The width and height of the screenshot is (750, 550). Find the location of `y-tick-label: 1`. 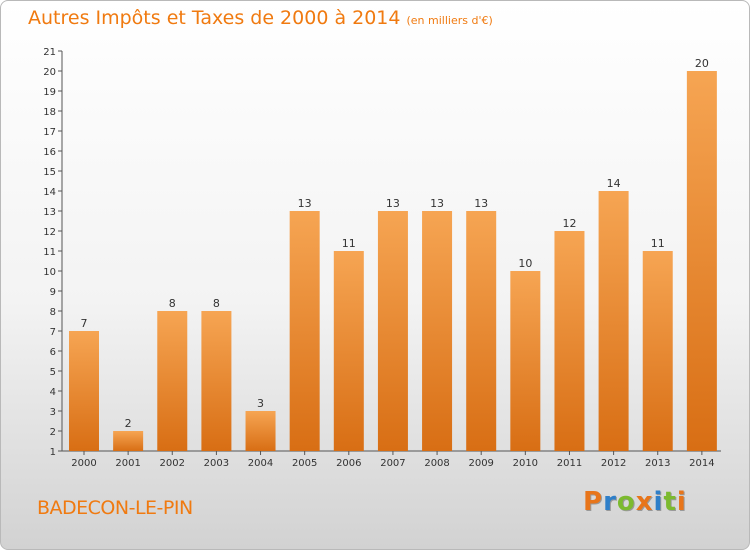

y-tick-label: 1 is located at coordinates (53, 452).